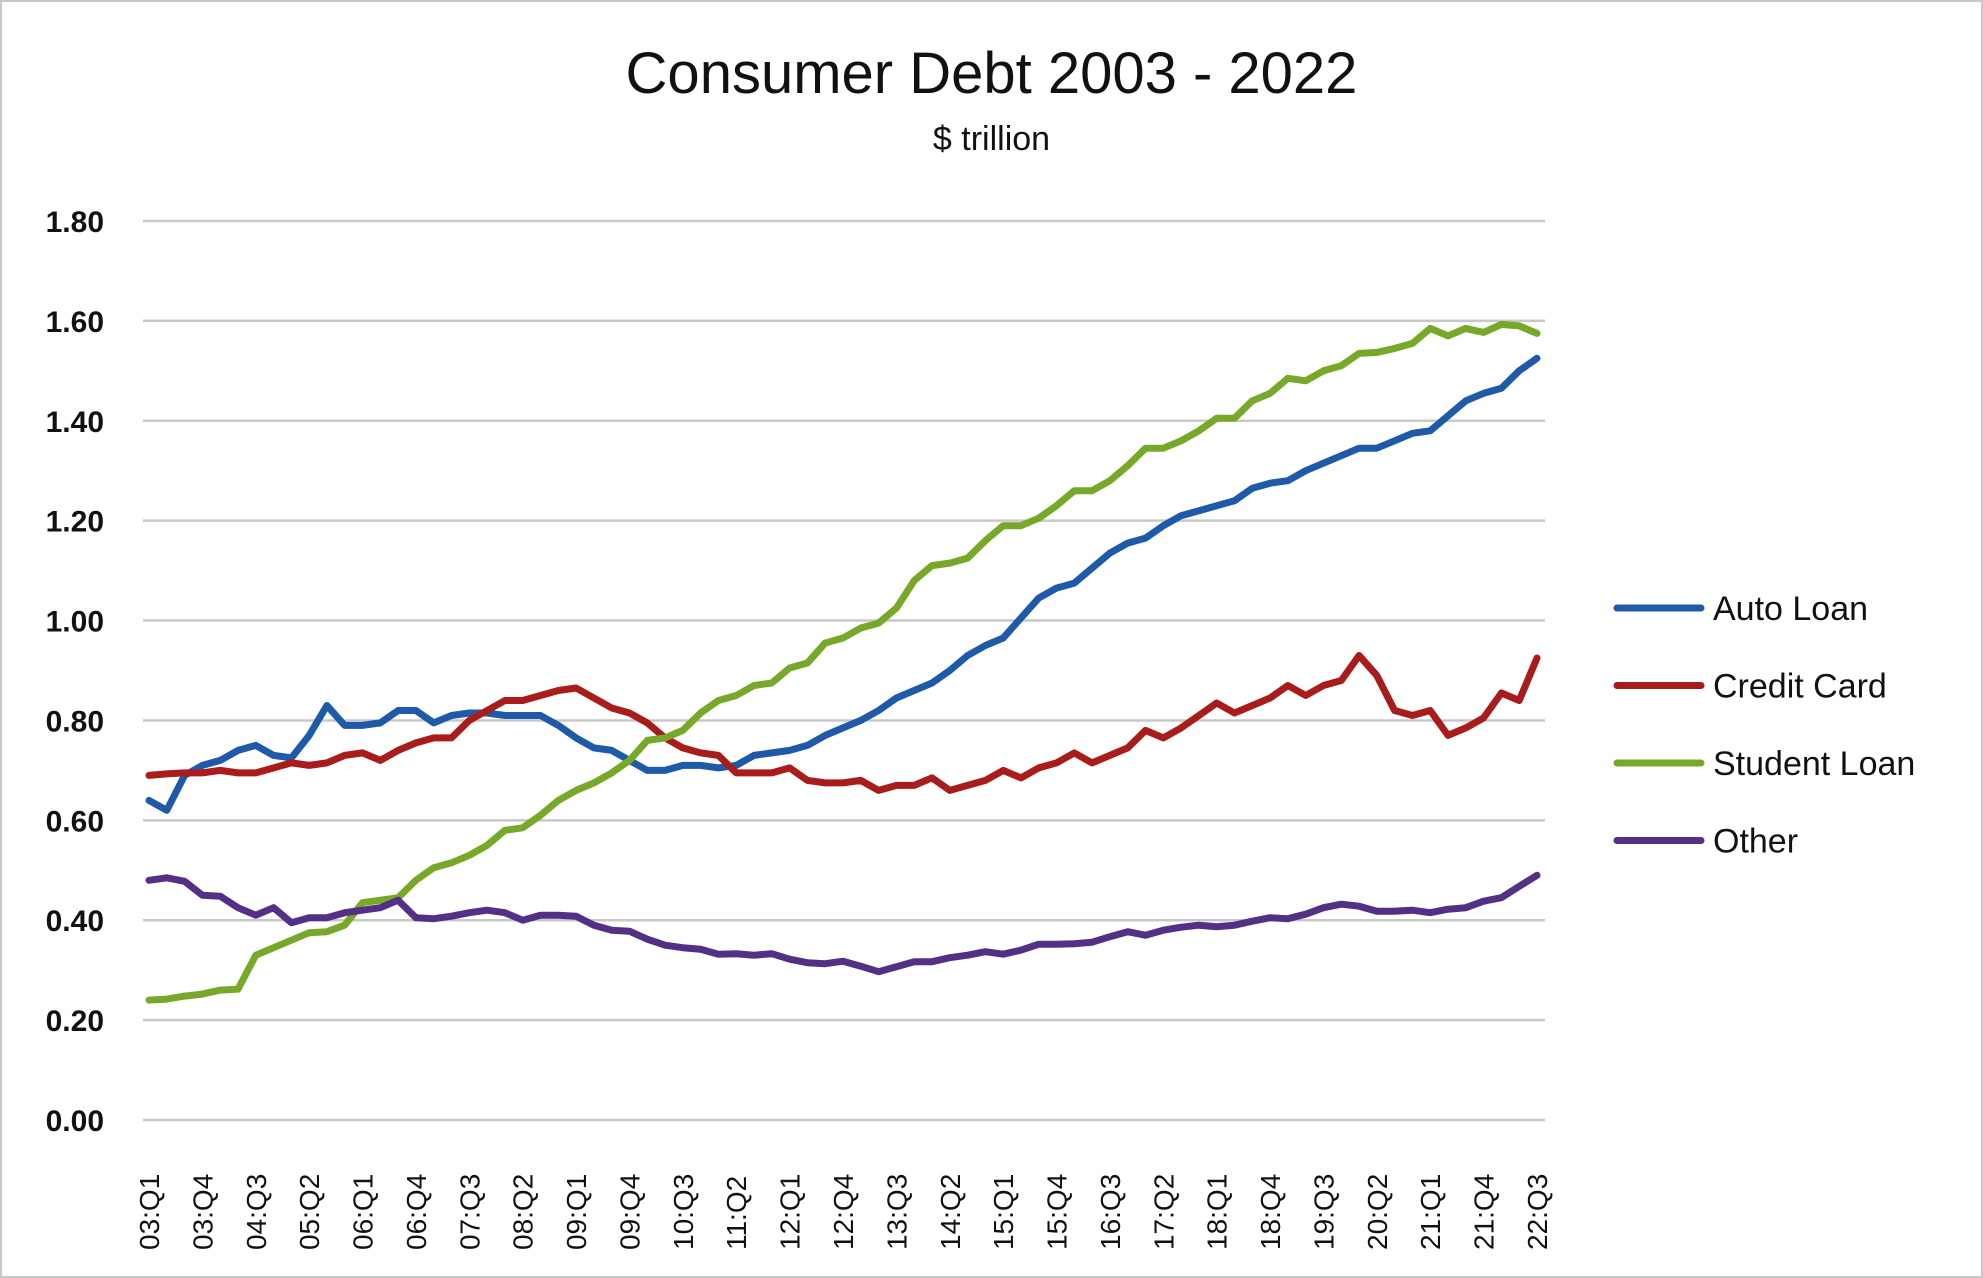 This screenshot has height=1278, width=1983. Describe the element at coordinates (523, 1212) in the screenshot. I see `x-tick-label: 08:Q2` at that location.